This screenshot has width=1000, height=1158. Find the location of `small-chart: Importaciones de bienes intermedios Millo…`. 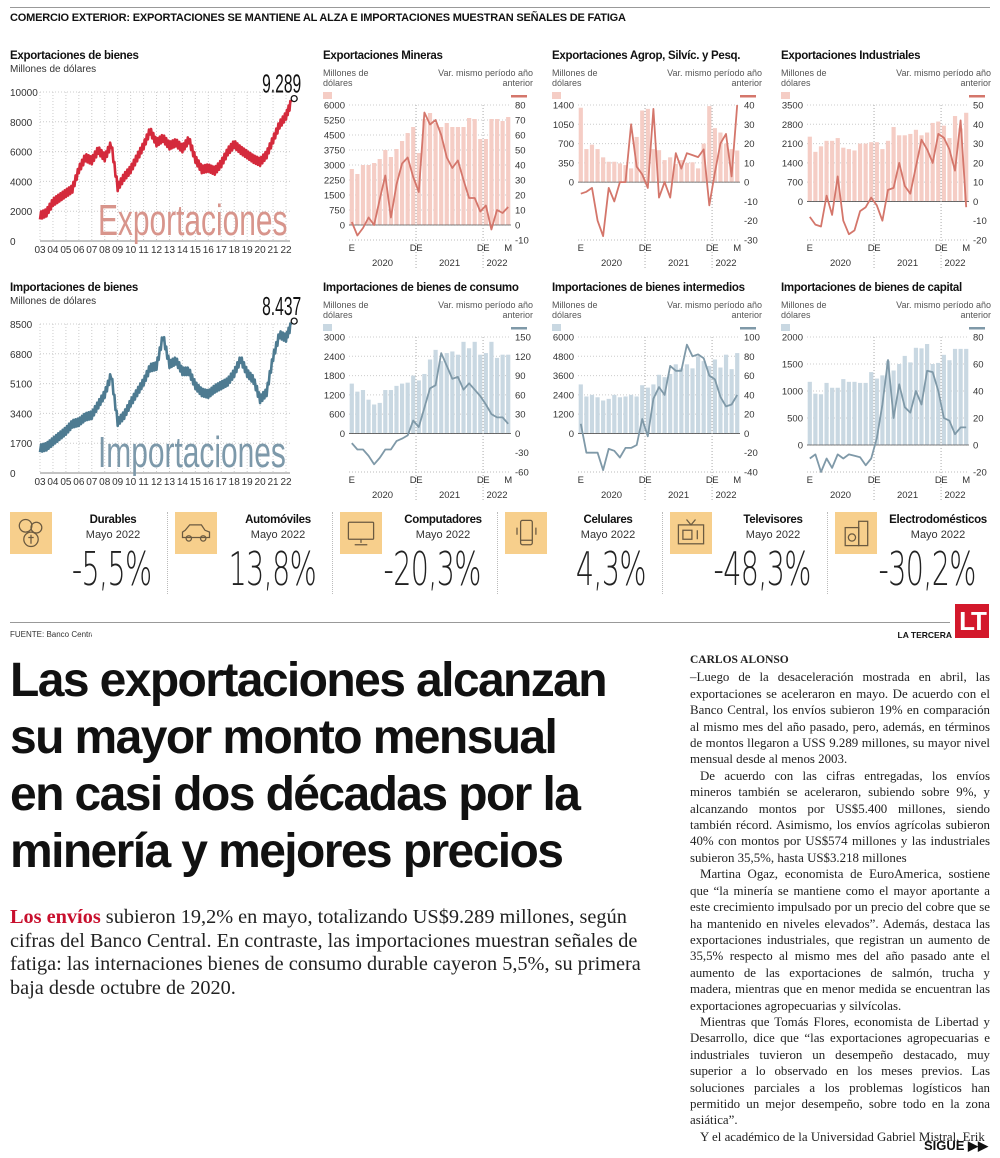

small-chart: Importaciones de bienes intermedios Millo… is located at coordinates (657, 390).